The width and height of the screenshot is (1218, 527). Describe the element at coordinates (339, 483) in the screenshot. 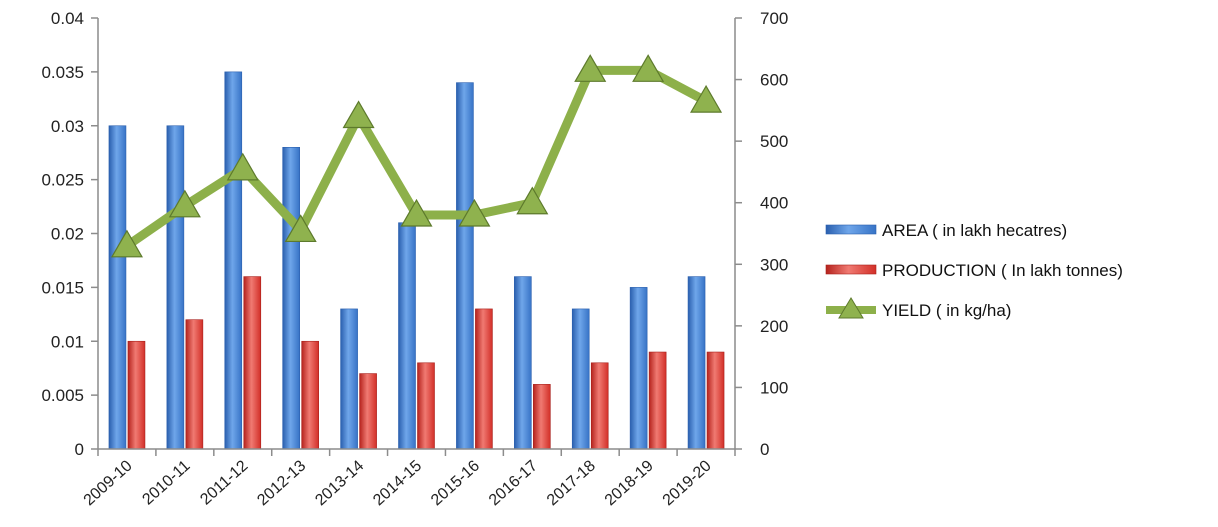

I see `x-tick-label: 2013-14` at that location.